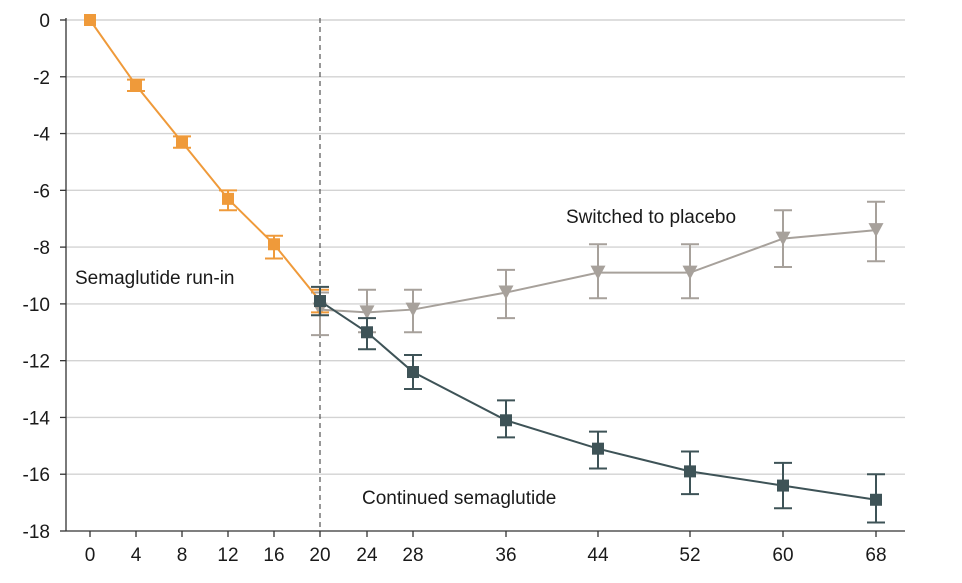  Describe the element at coordinates (41, 135) in the screenshot. I see `y-tick-label-2: -4` at that location.